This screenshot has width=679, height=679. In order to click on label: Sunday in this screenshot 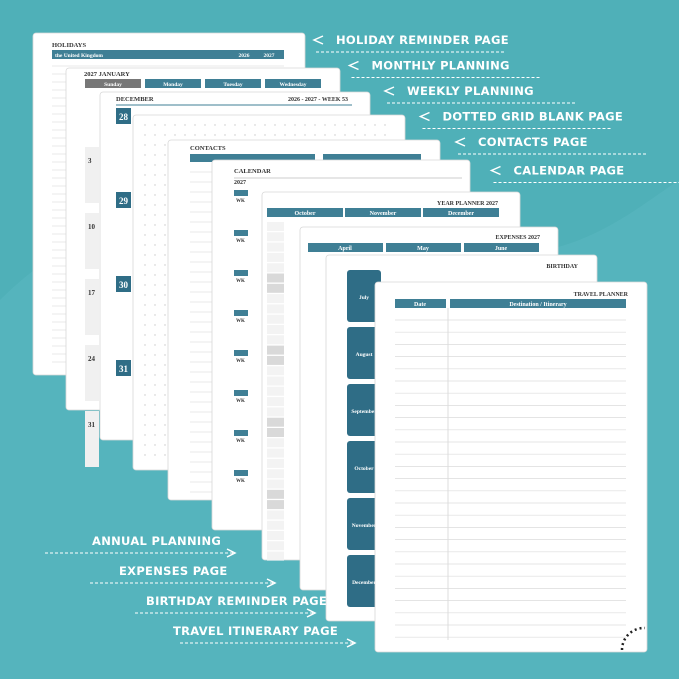, I will do `click(113, 85)`.